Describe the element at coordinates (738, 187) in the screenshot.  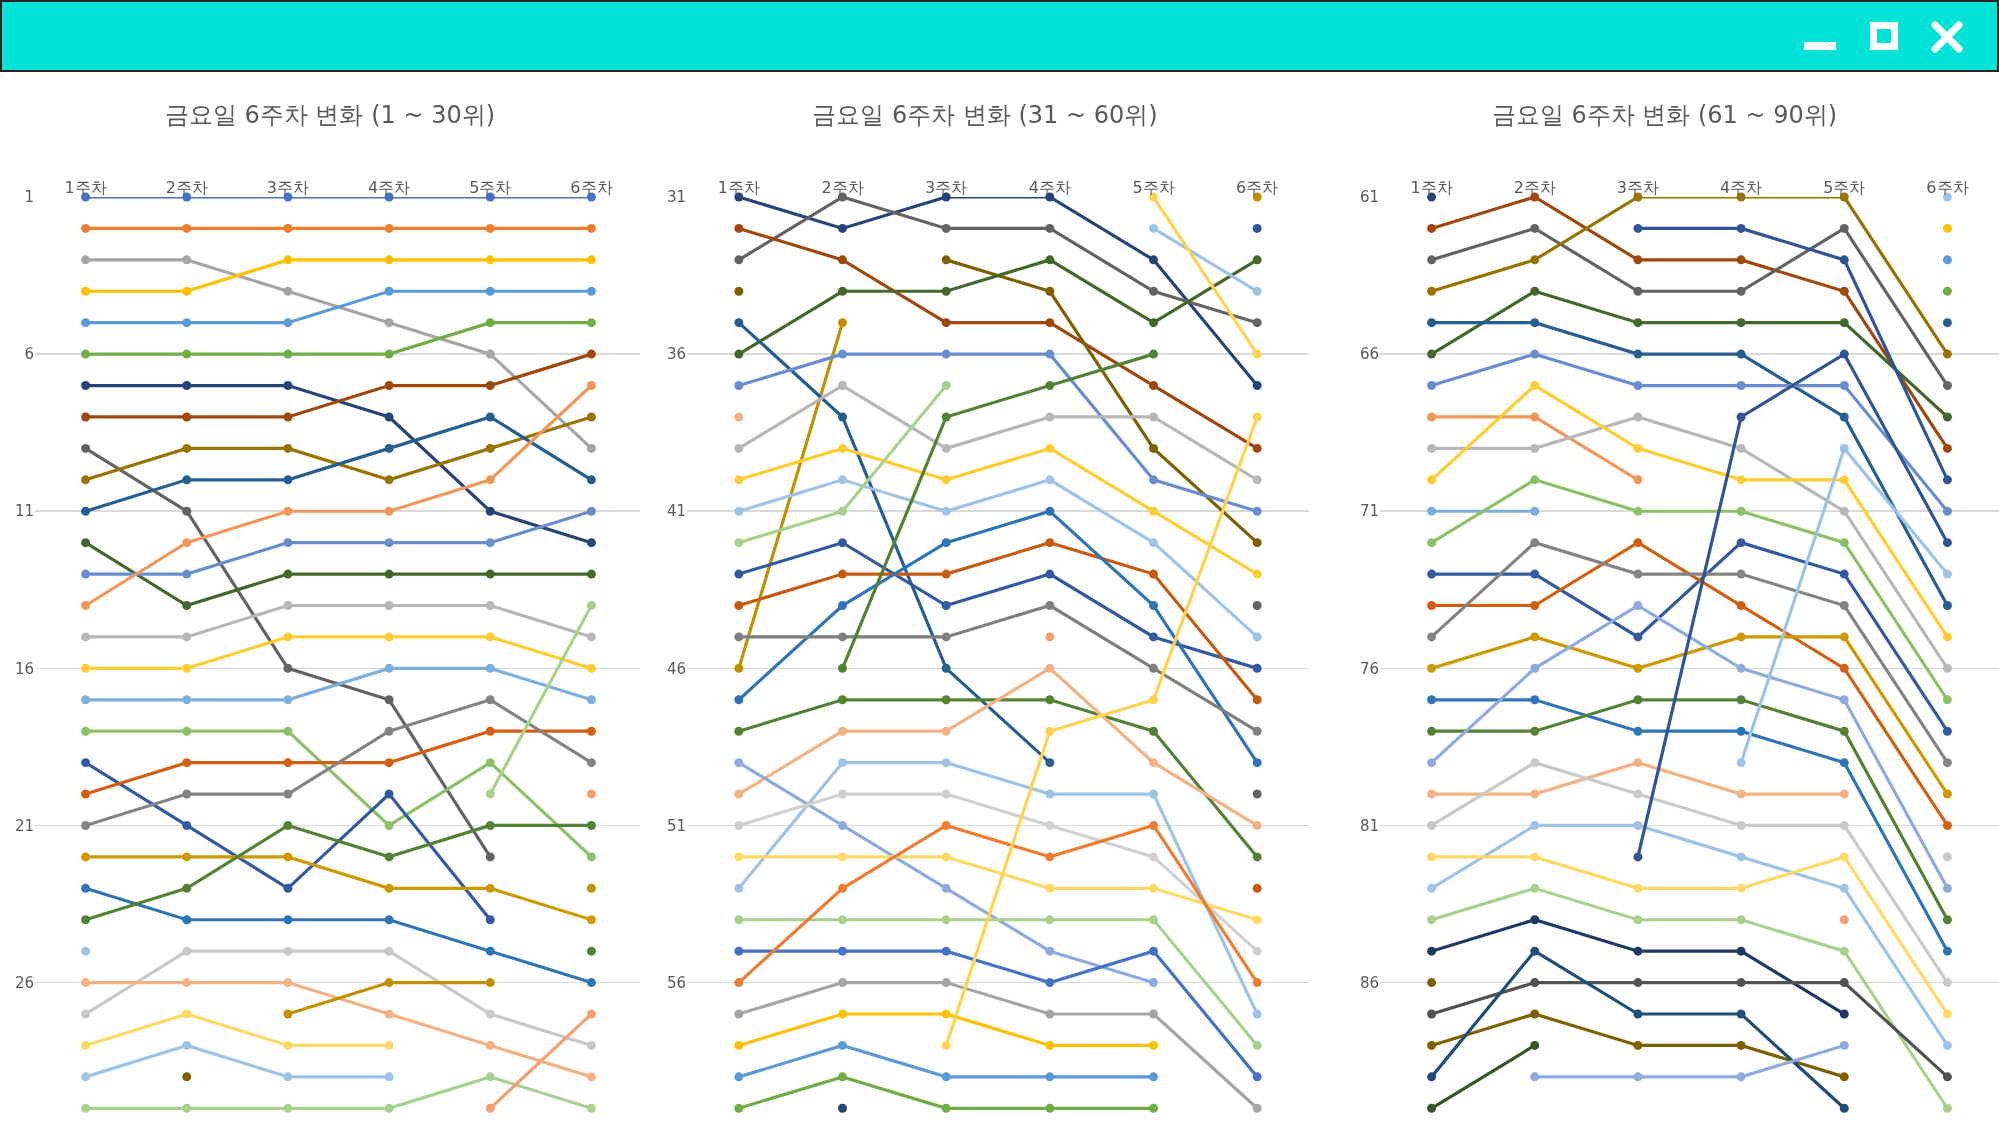
I see `x-tick-label: 1주차` at that location.